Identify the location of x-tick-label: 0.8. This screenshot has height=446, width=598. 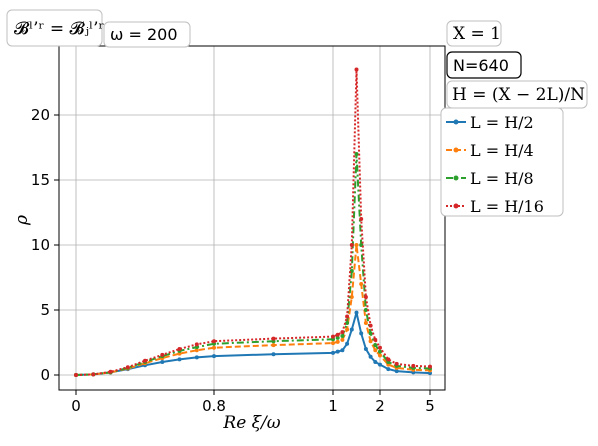
(214, 406).